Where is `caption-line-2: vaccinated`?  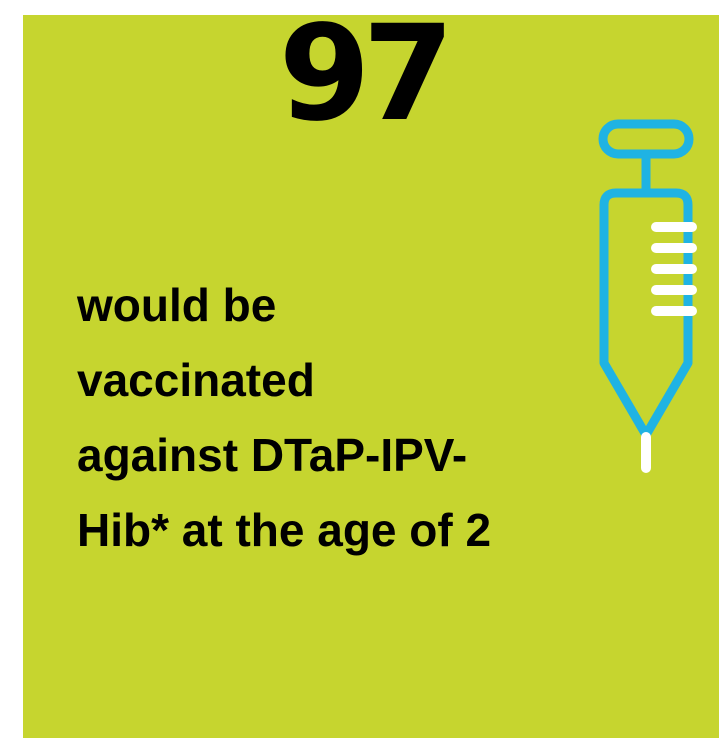 caption-line-2: vaccinated is located at coordinates (196, 380).